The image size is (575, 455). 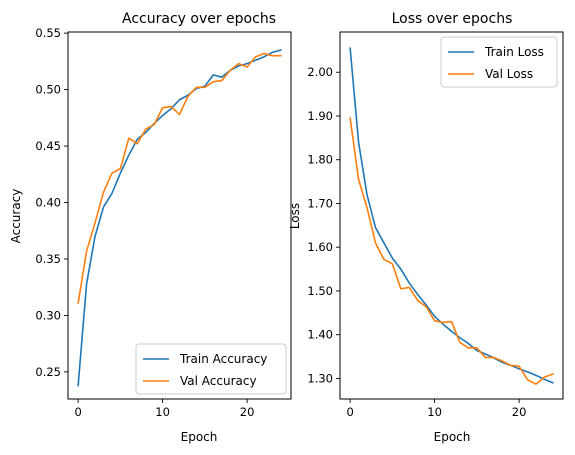 What do you see at coordinates (48, 146) in the screenshot?
I see `accuracy-y-tick-label: 0.45` at bounding box center [48, 146].